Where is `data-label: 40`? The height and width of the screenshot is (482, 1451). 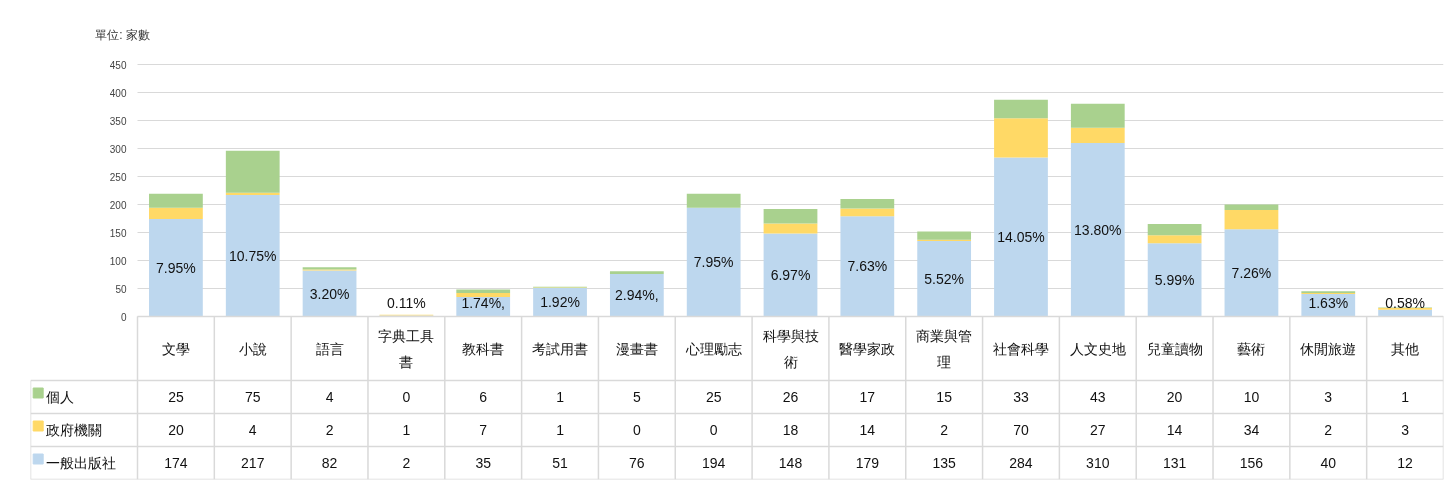 data-label: 40 is located at coordinates (1328, 463).